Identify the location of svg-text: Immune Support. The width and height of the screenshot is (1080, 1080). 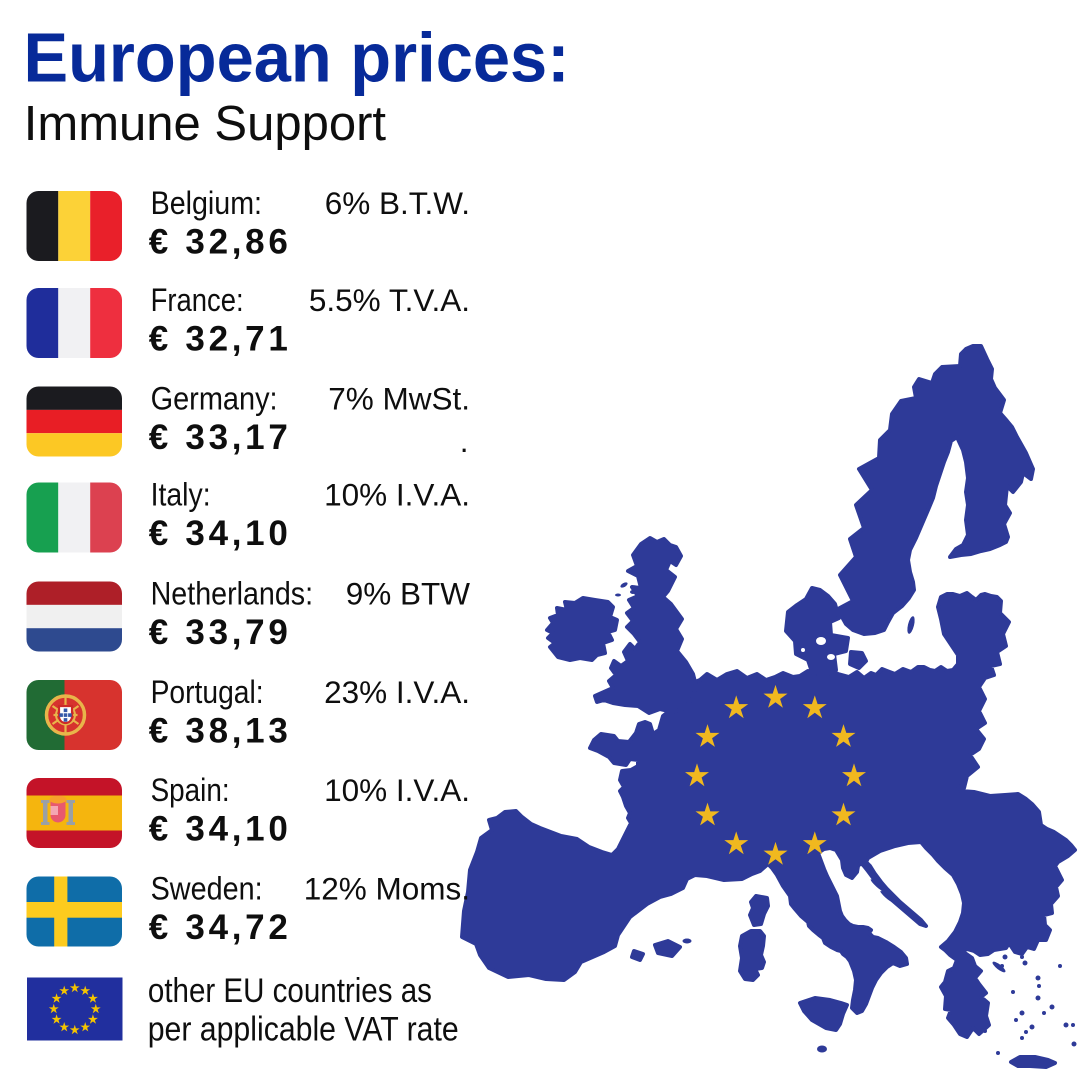
(205, 124).